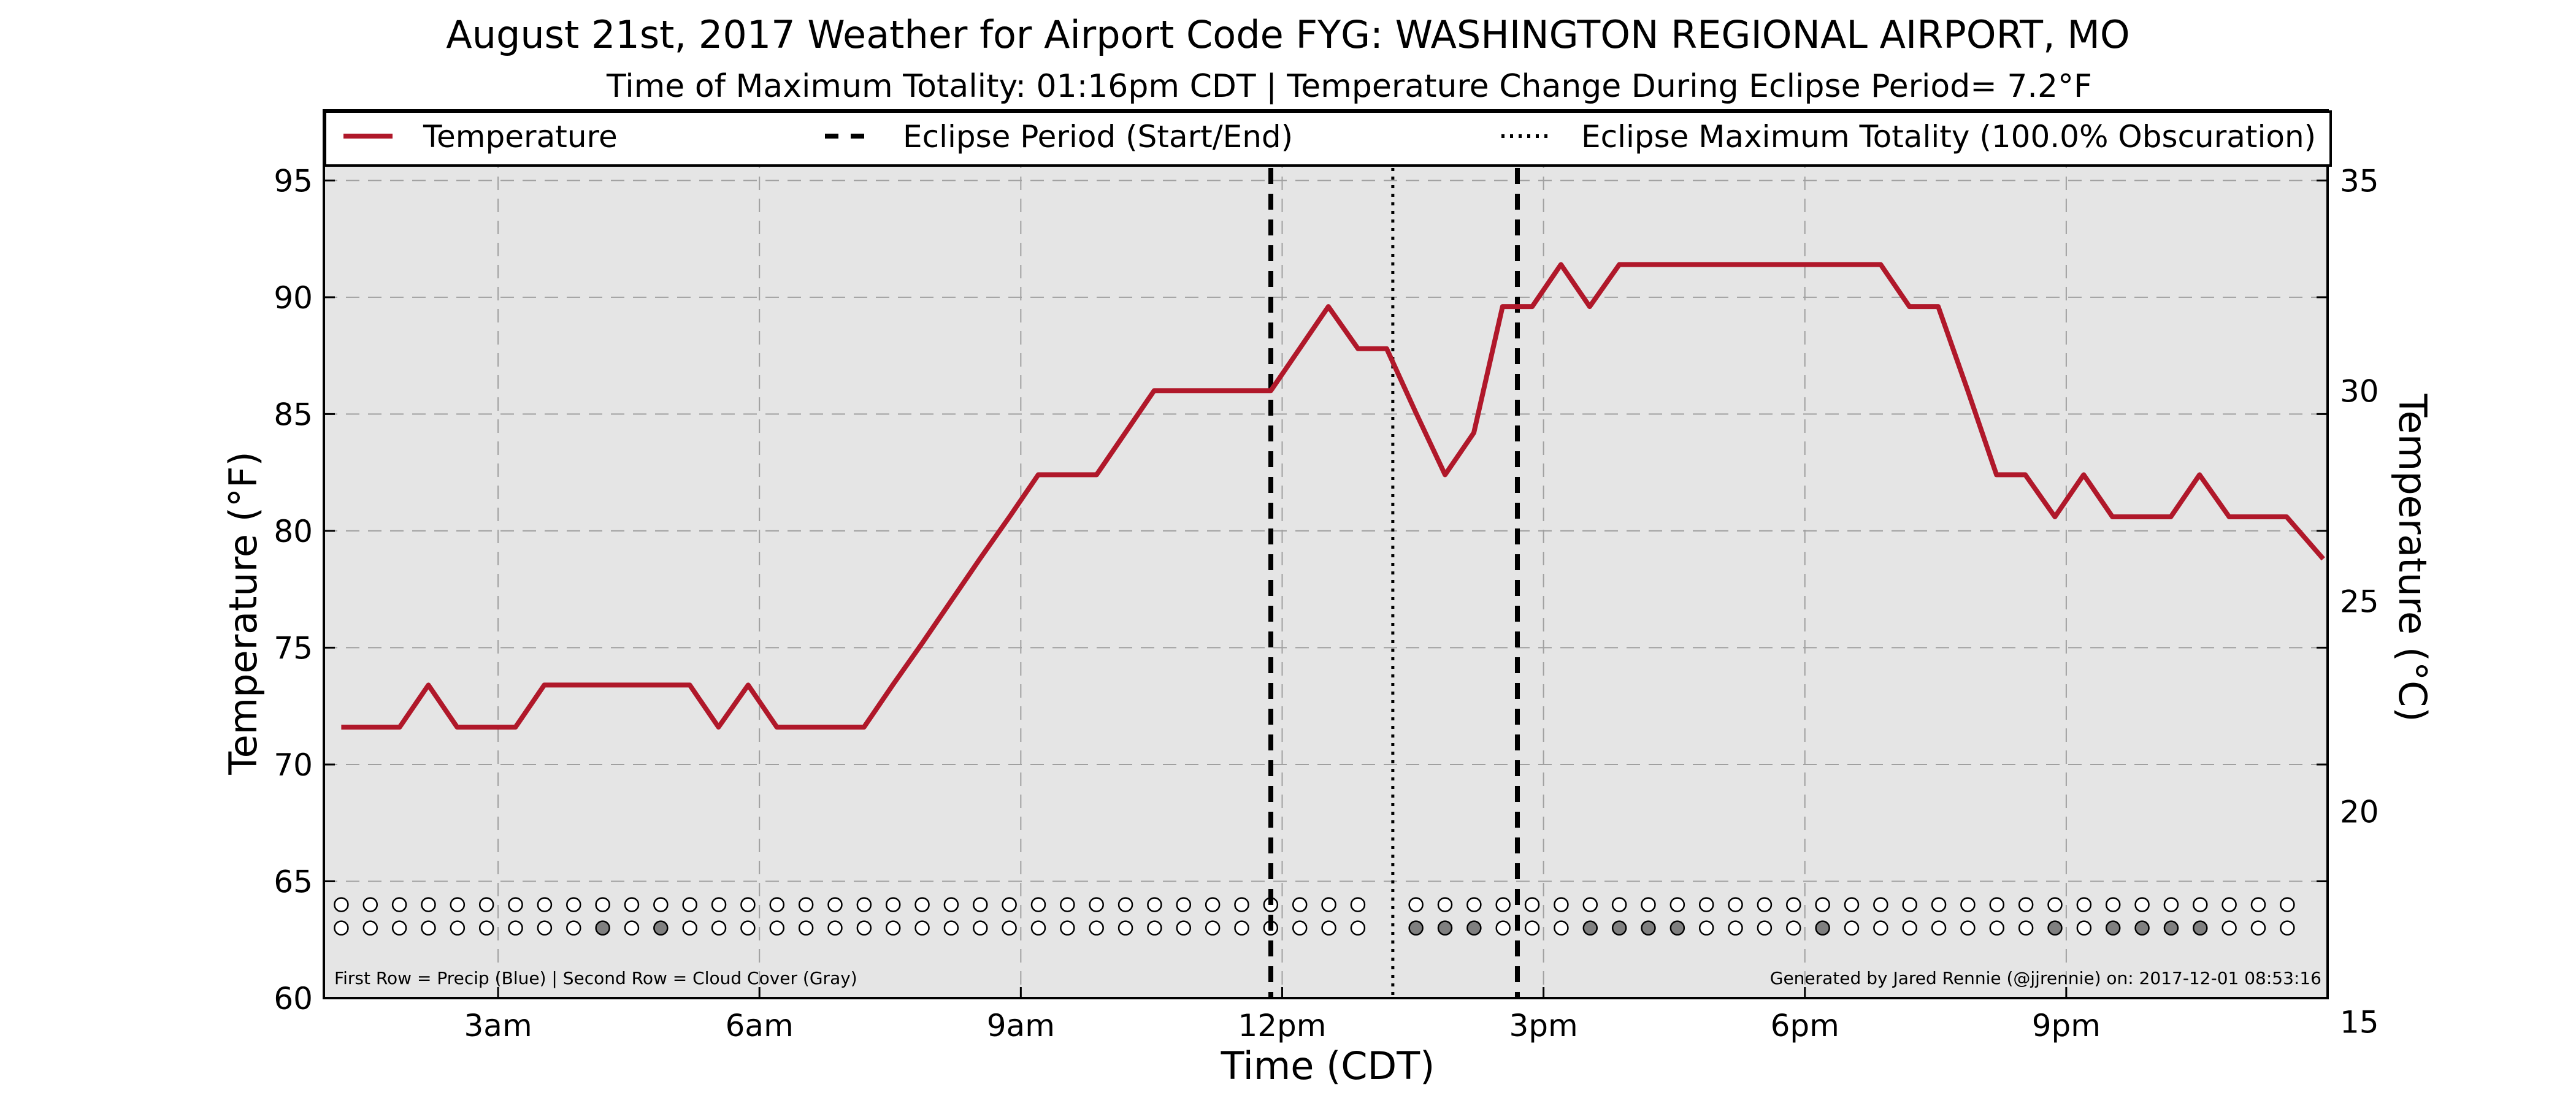 The image size is (2576, 1106). What do you see at coordinates (293, 648) in the screenshot?
I see `y-tick-label: 75` at bounding box center [293, 648].